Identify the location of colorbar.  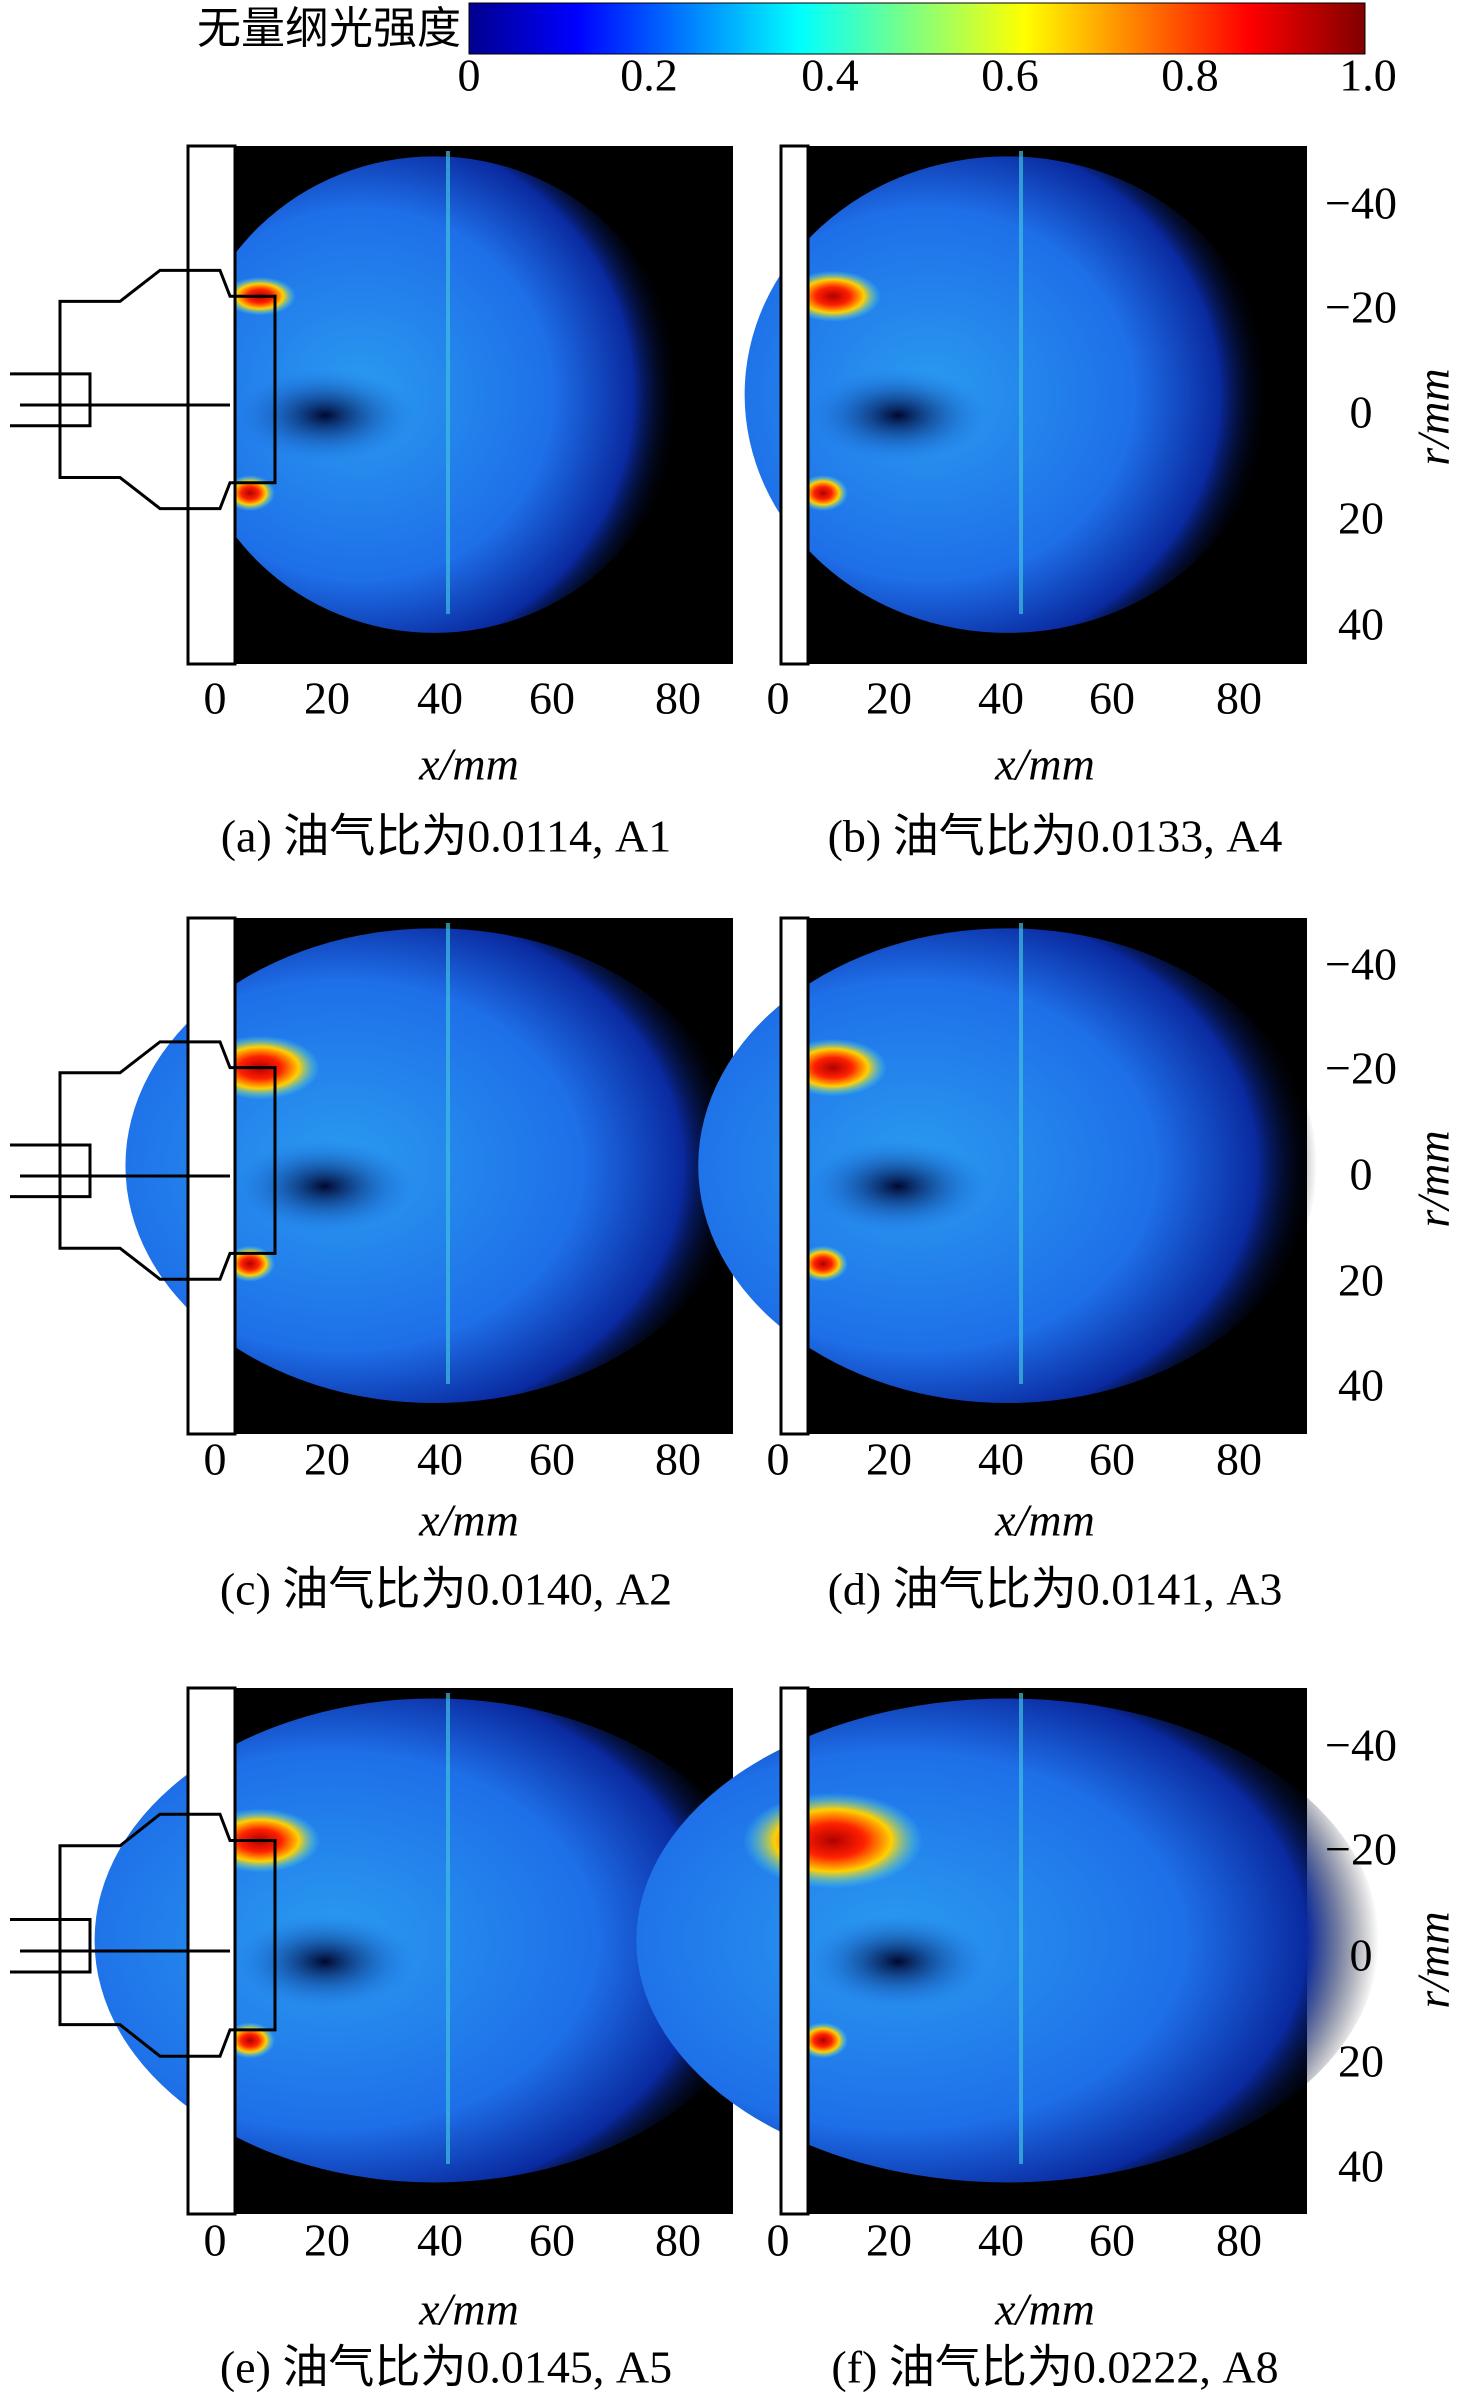
(917, 28).